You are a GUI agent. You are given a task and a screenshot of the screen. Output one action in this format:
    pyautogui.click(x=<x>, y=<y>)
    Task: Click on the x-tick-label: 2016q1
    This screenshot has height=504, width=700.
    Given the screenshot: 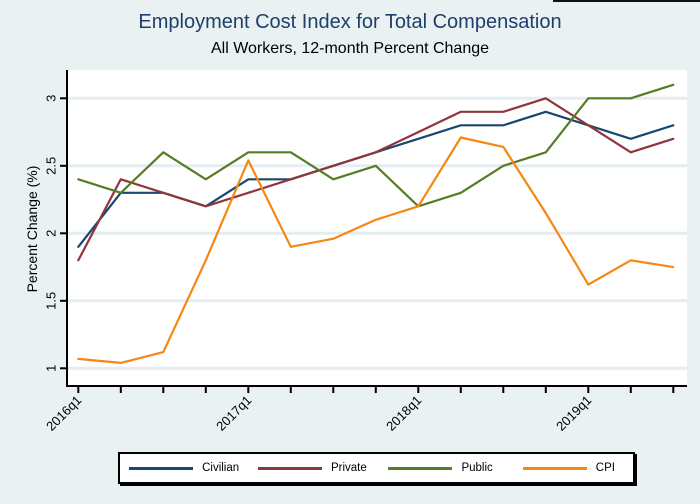 What is the action you would take?
    pyautogui.click(x=63, y=413)
    